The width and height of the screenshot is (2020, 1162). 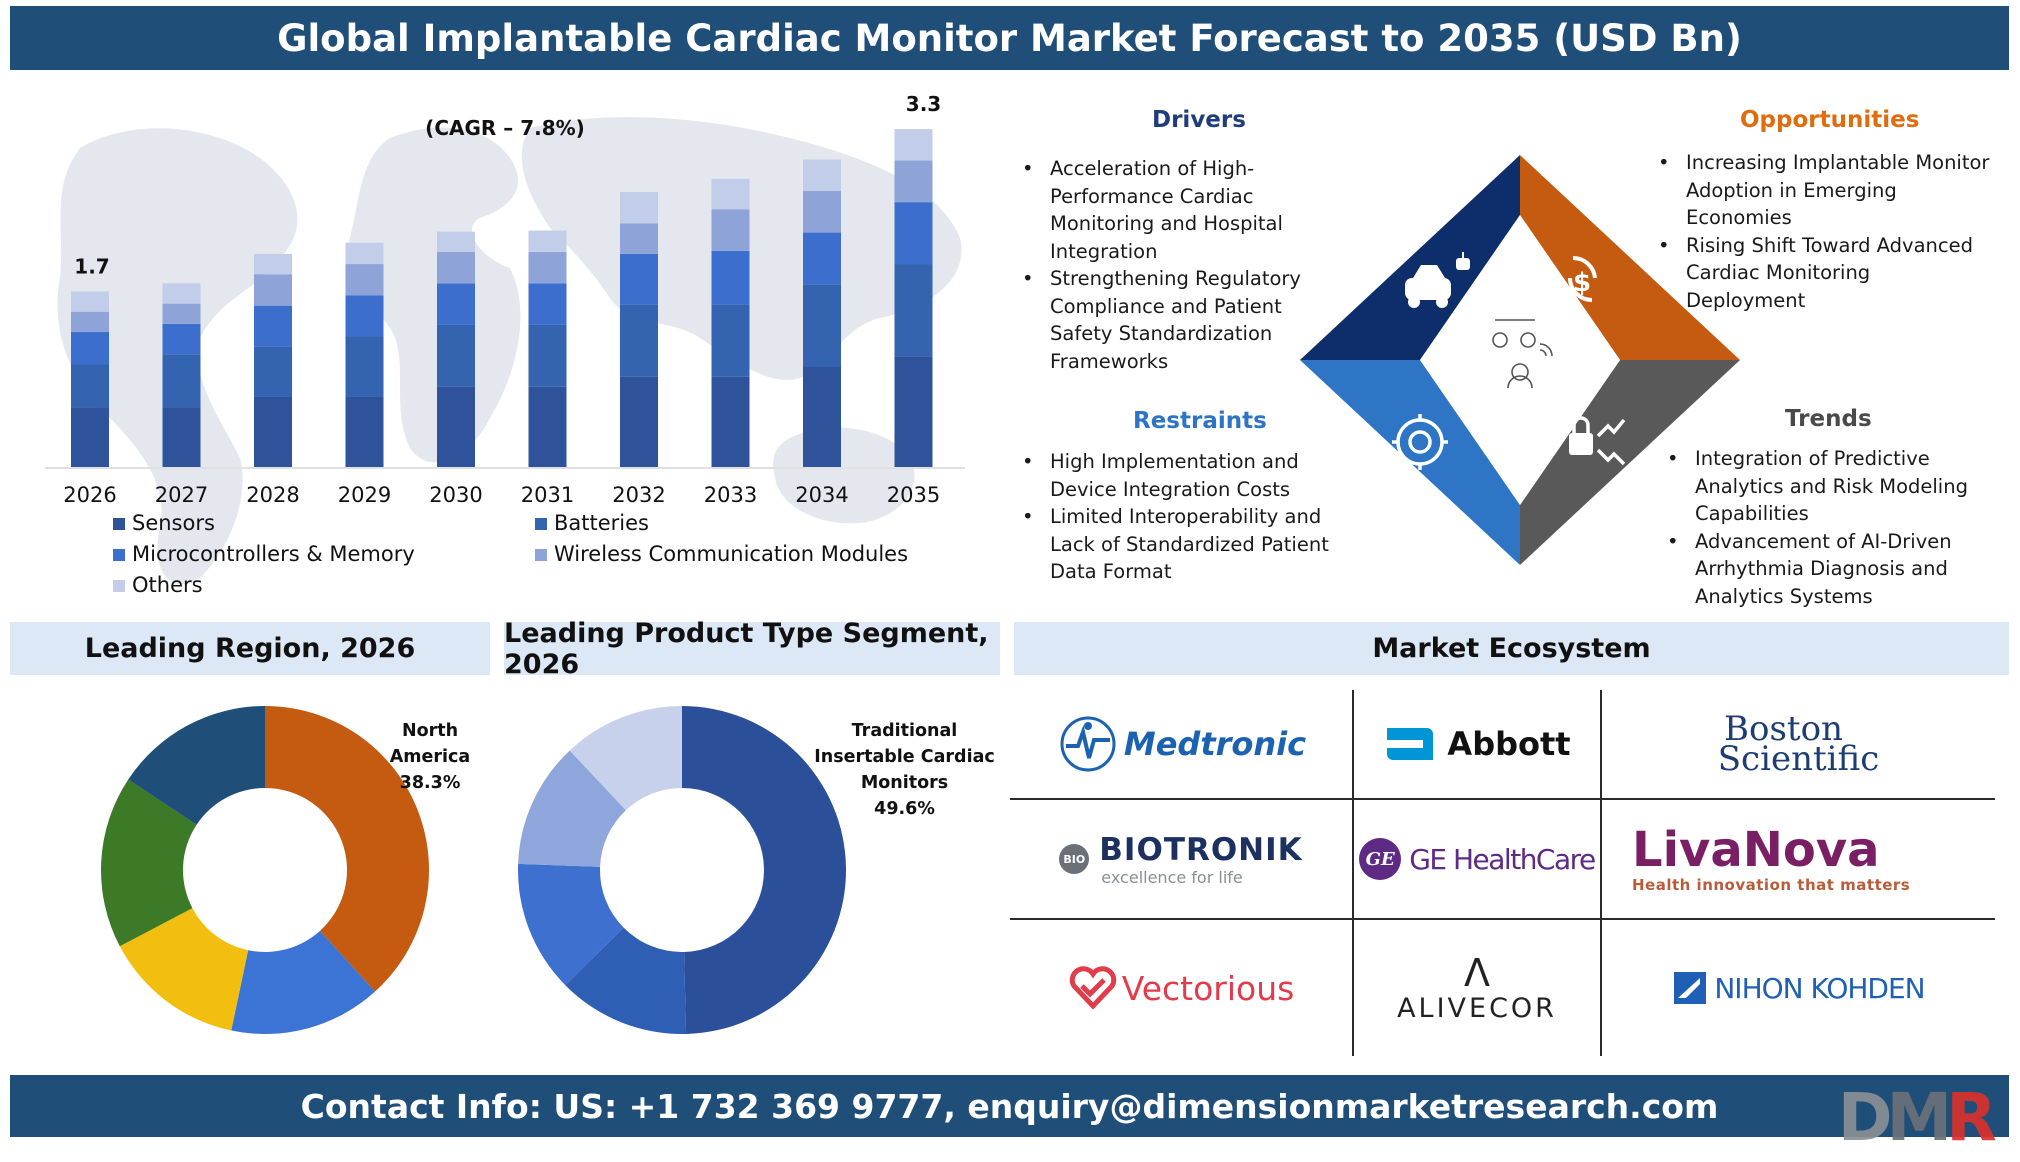 I want to click on diamond-quadrant-opportunities, so click(x=1630, y=257).